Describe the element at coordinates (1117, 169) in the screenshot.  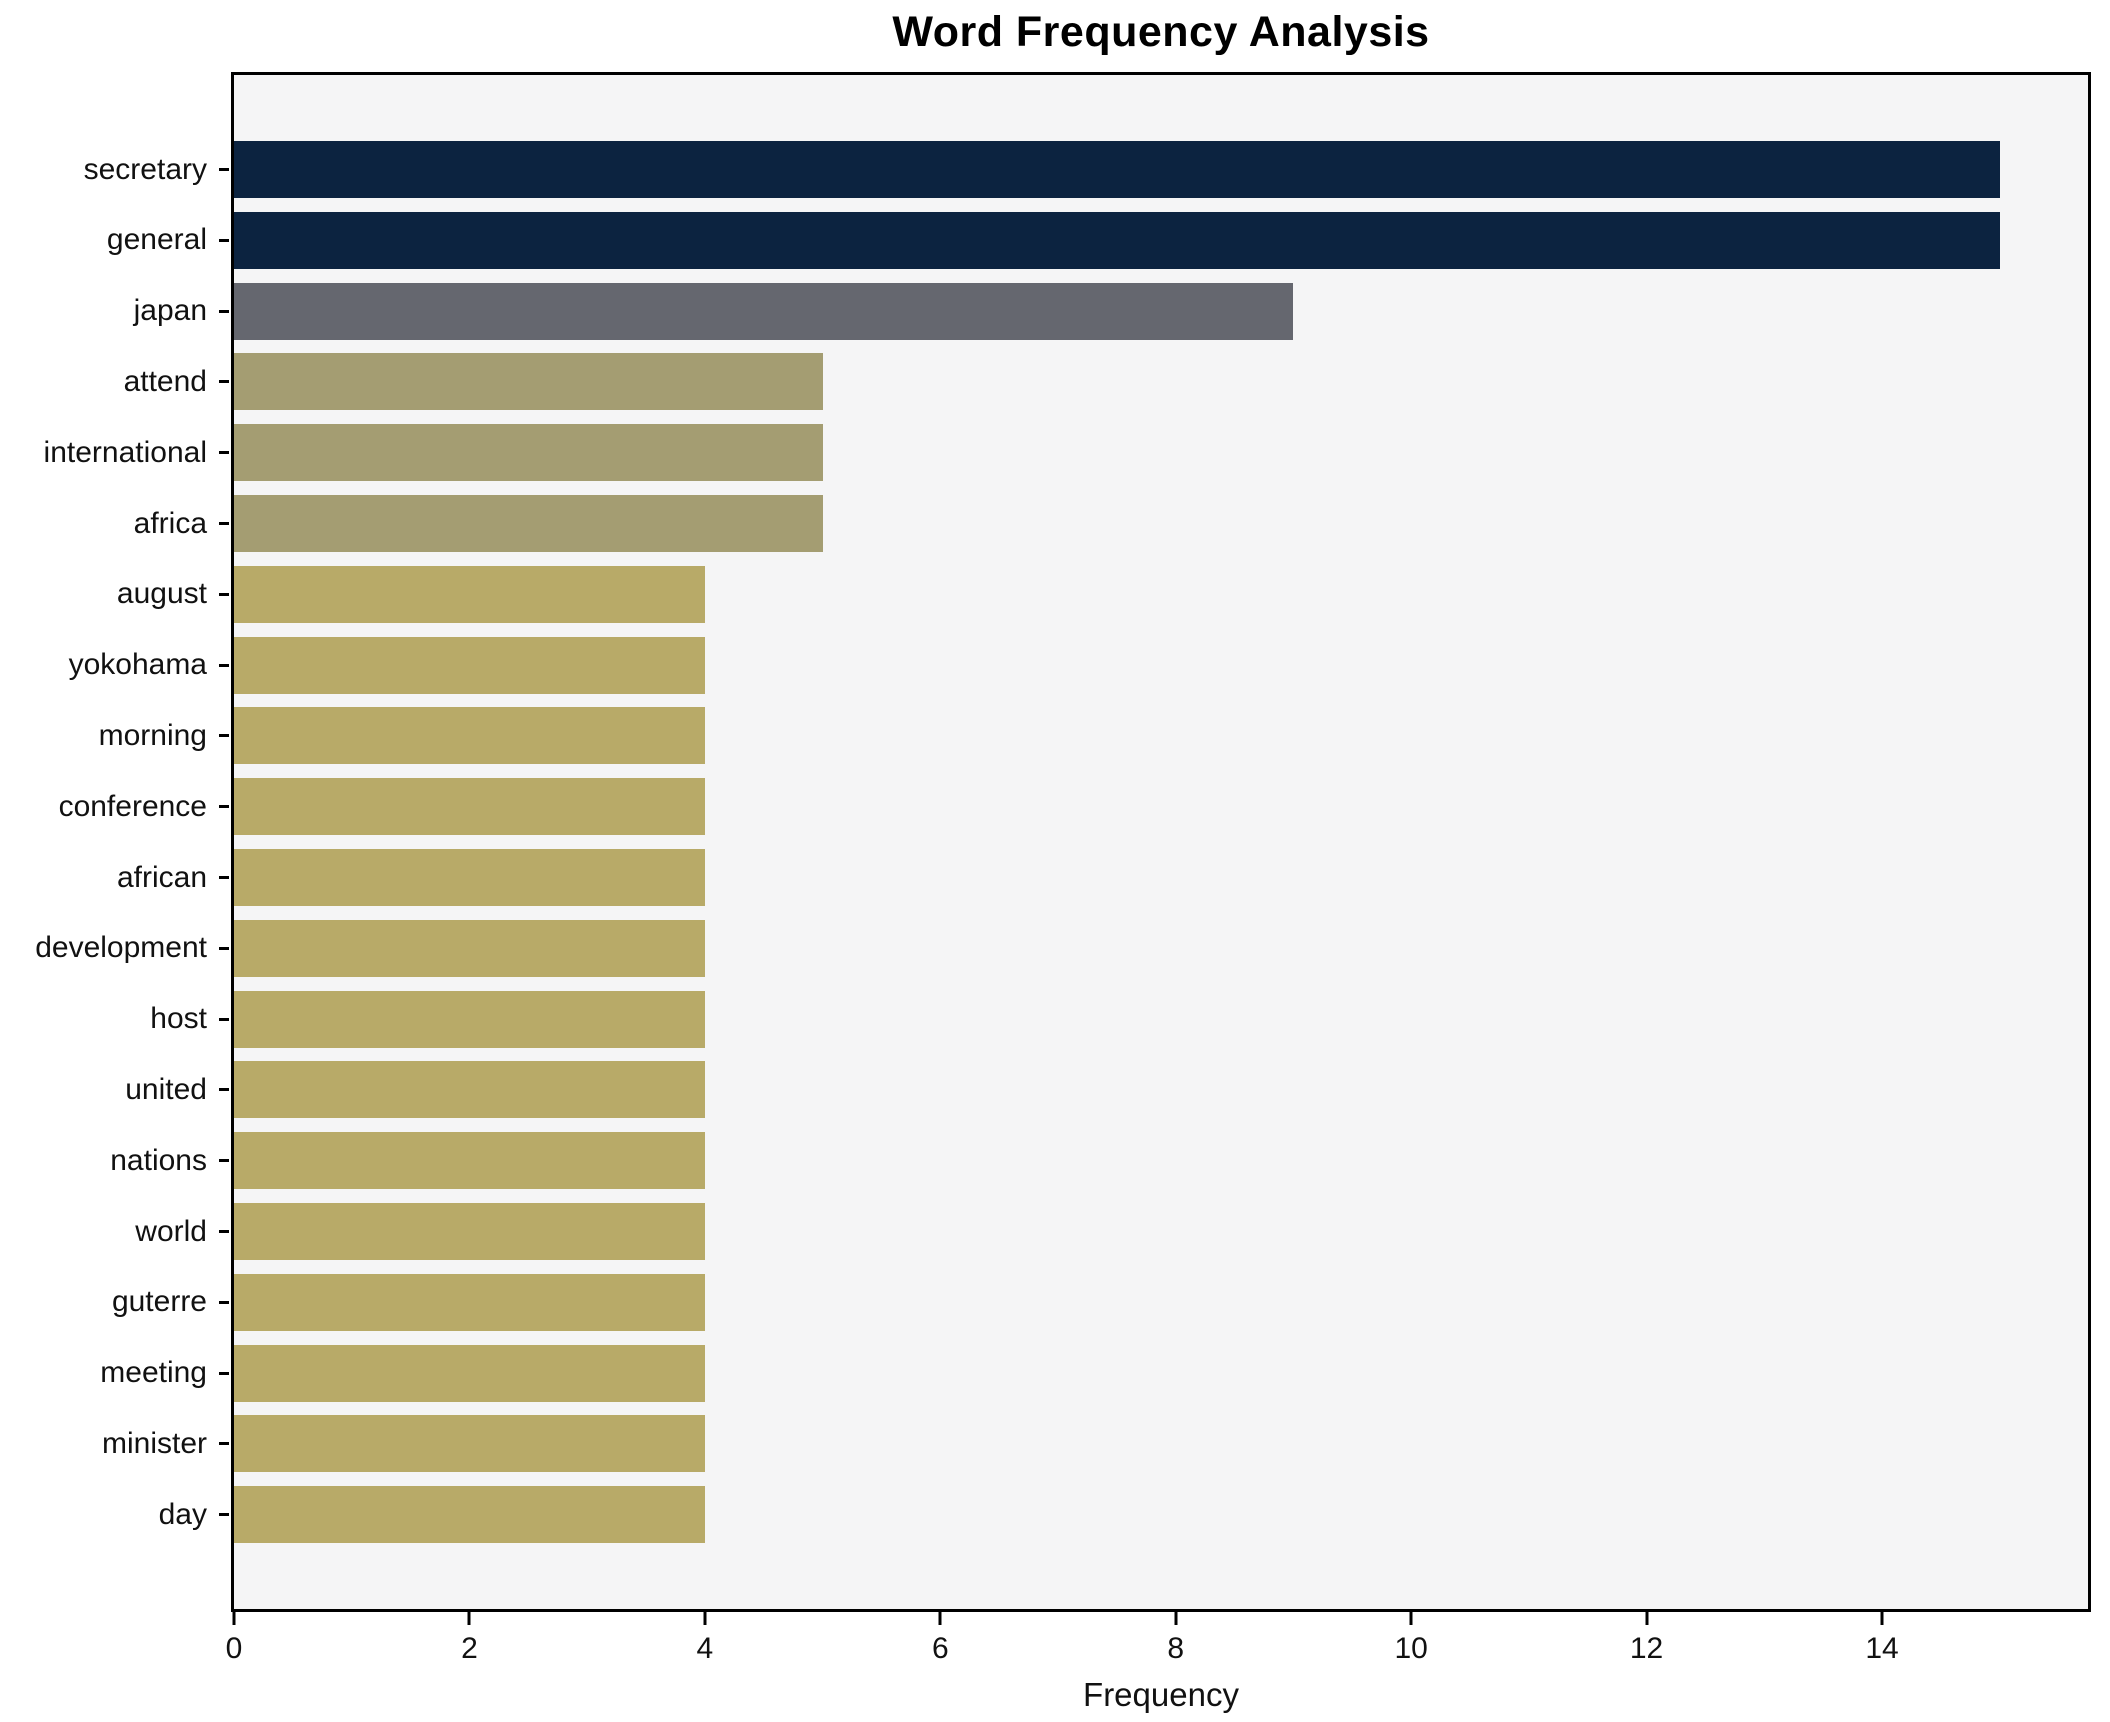
I see `bar-secretary` at that location.